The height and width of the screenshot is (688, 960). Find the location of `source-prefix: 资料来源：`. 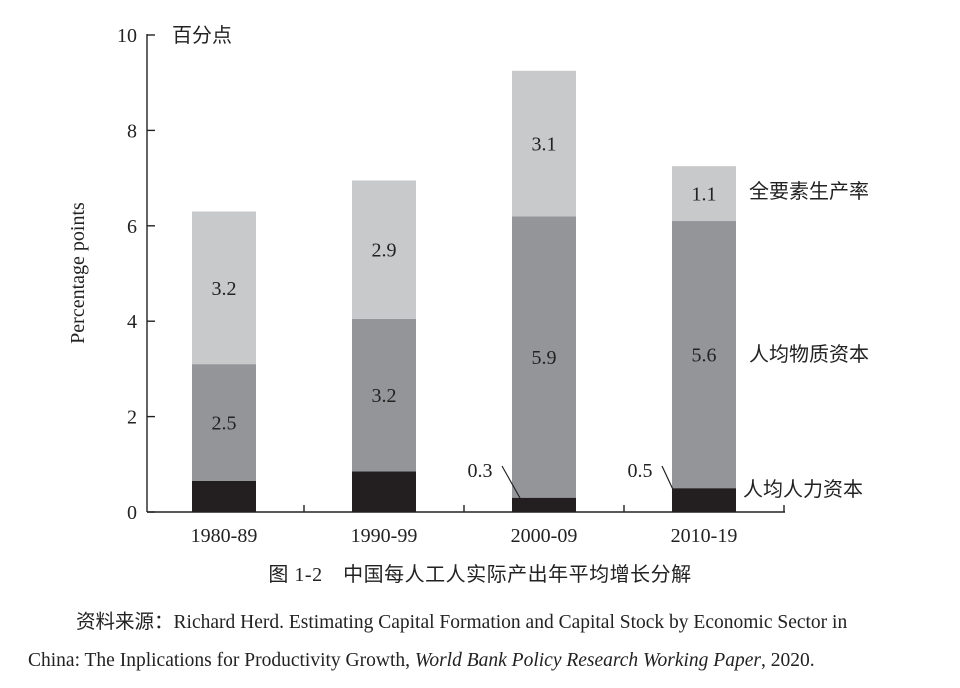

source-prefix: 资料来源： is located at coordinates (125, 622).